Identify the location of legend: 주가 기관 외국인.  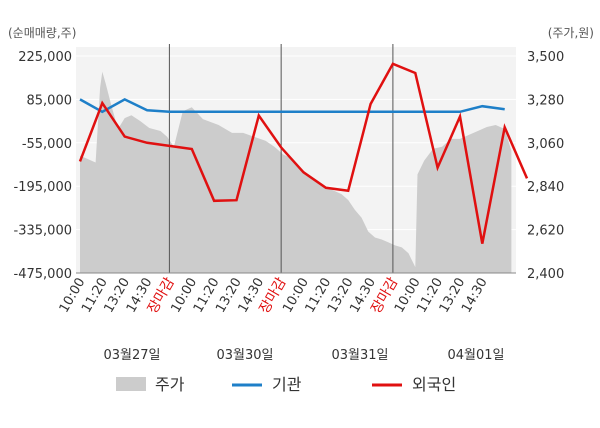
(286, 384).